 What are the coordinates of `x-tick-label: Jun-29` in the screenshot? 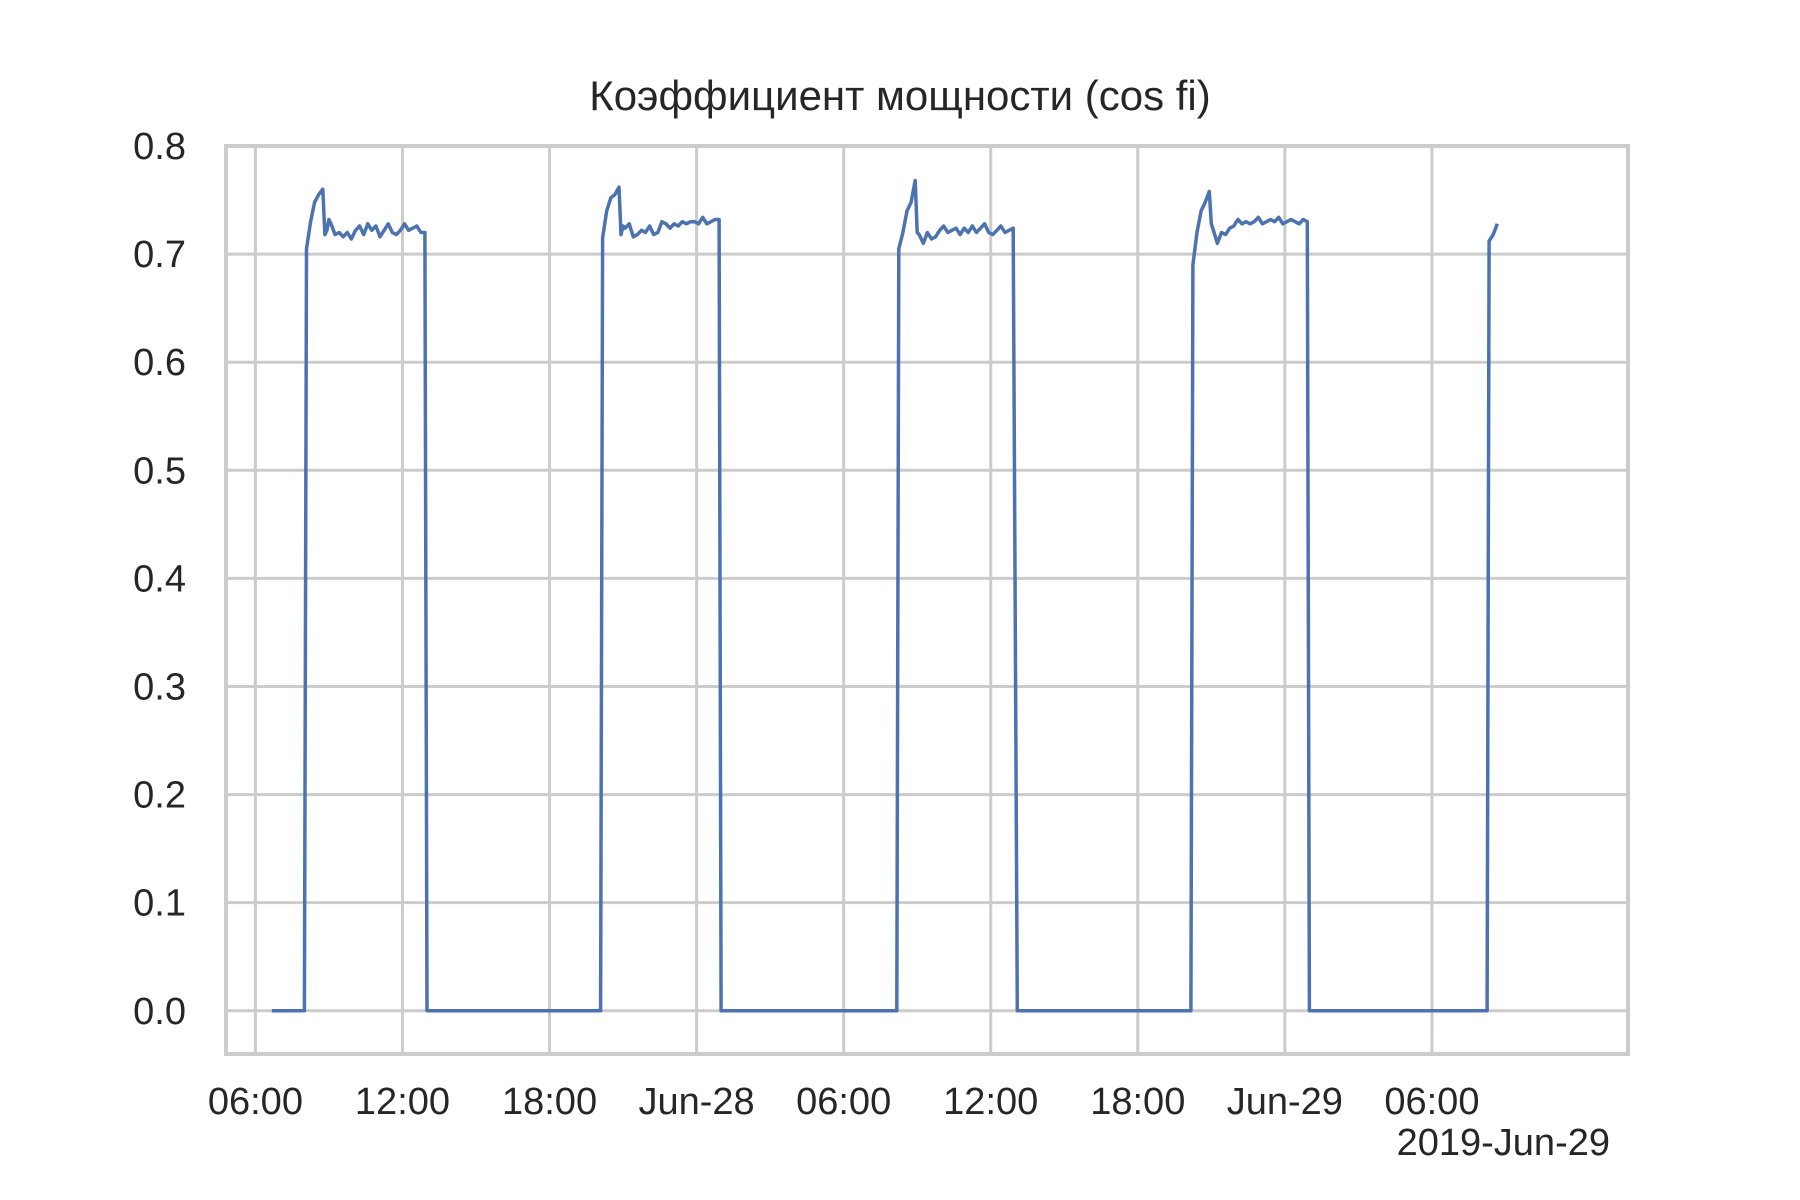 It's located at (1285, 1102).